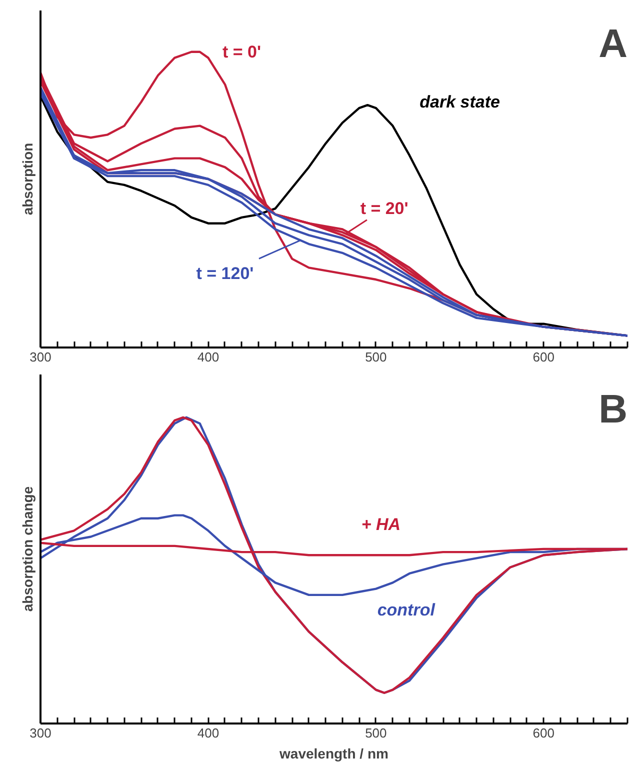 Image resolution: width=631 pixels, height=764 pixels. I want to click on series-label: + HA, so click(381, 524).